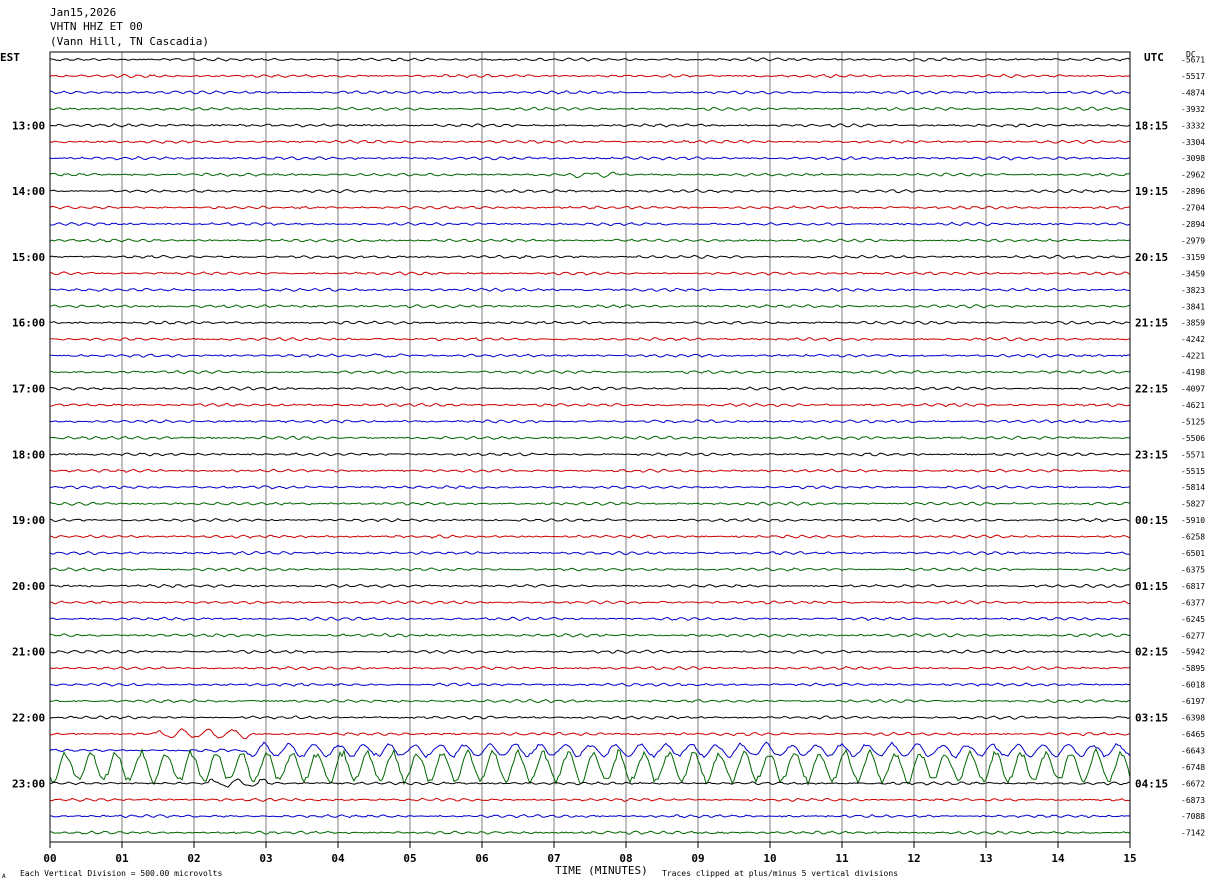 The width and height of the screenshot is (1210, 886). What do you see at coordinates (1193, 833) in the screenshot?
I see `dc-offset-label: -7142` at bounding box center [1193, 833].